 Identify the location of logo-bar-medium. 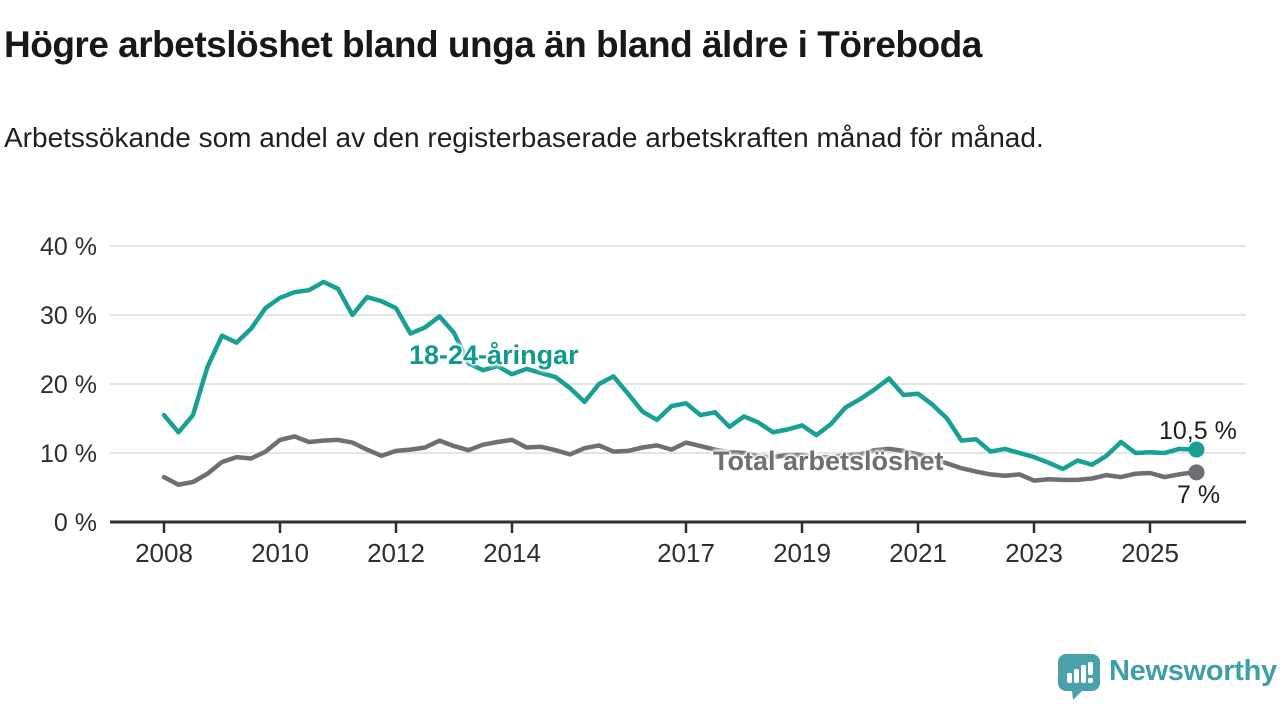
(1076, 676).